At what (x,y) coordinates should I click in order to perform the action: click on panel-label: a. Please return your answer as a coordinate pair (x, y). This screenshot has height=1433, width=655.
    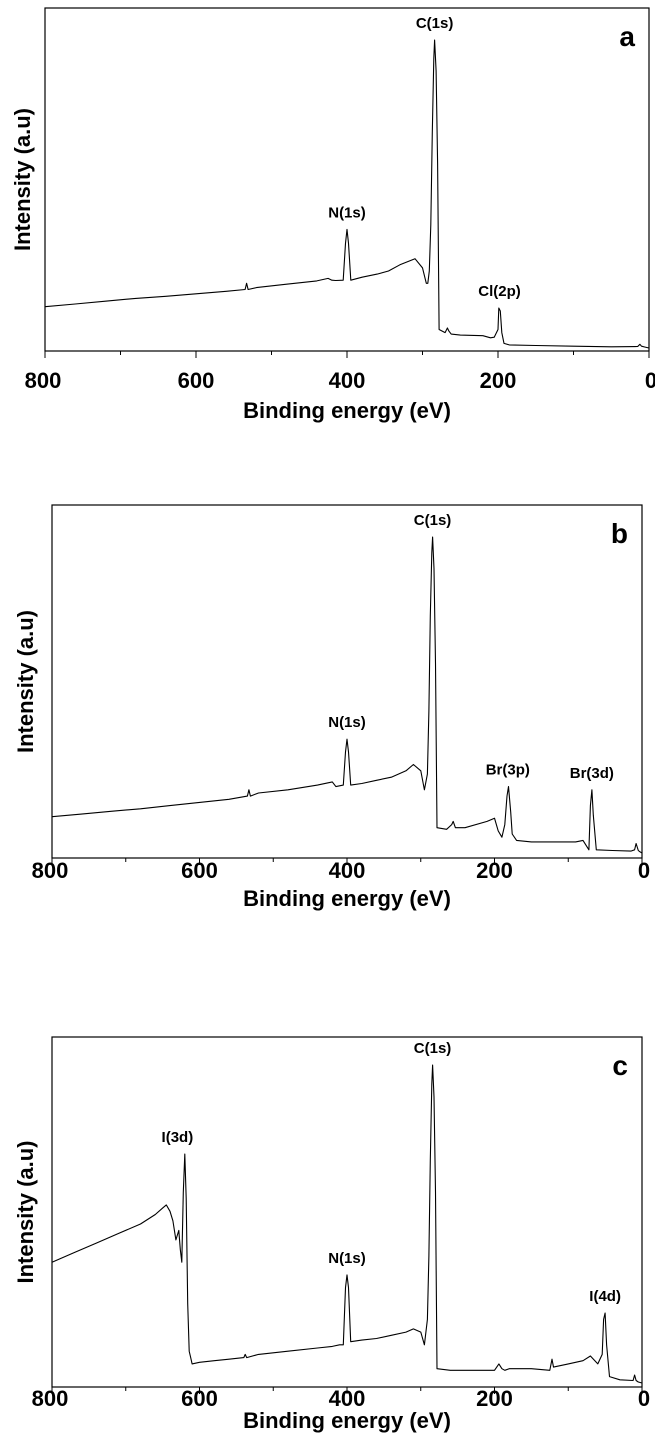
    Looking at the image, I should click on (627, 36).